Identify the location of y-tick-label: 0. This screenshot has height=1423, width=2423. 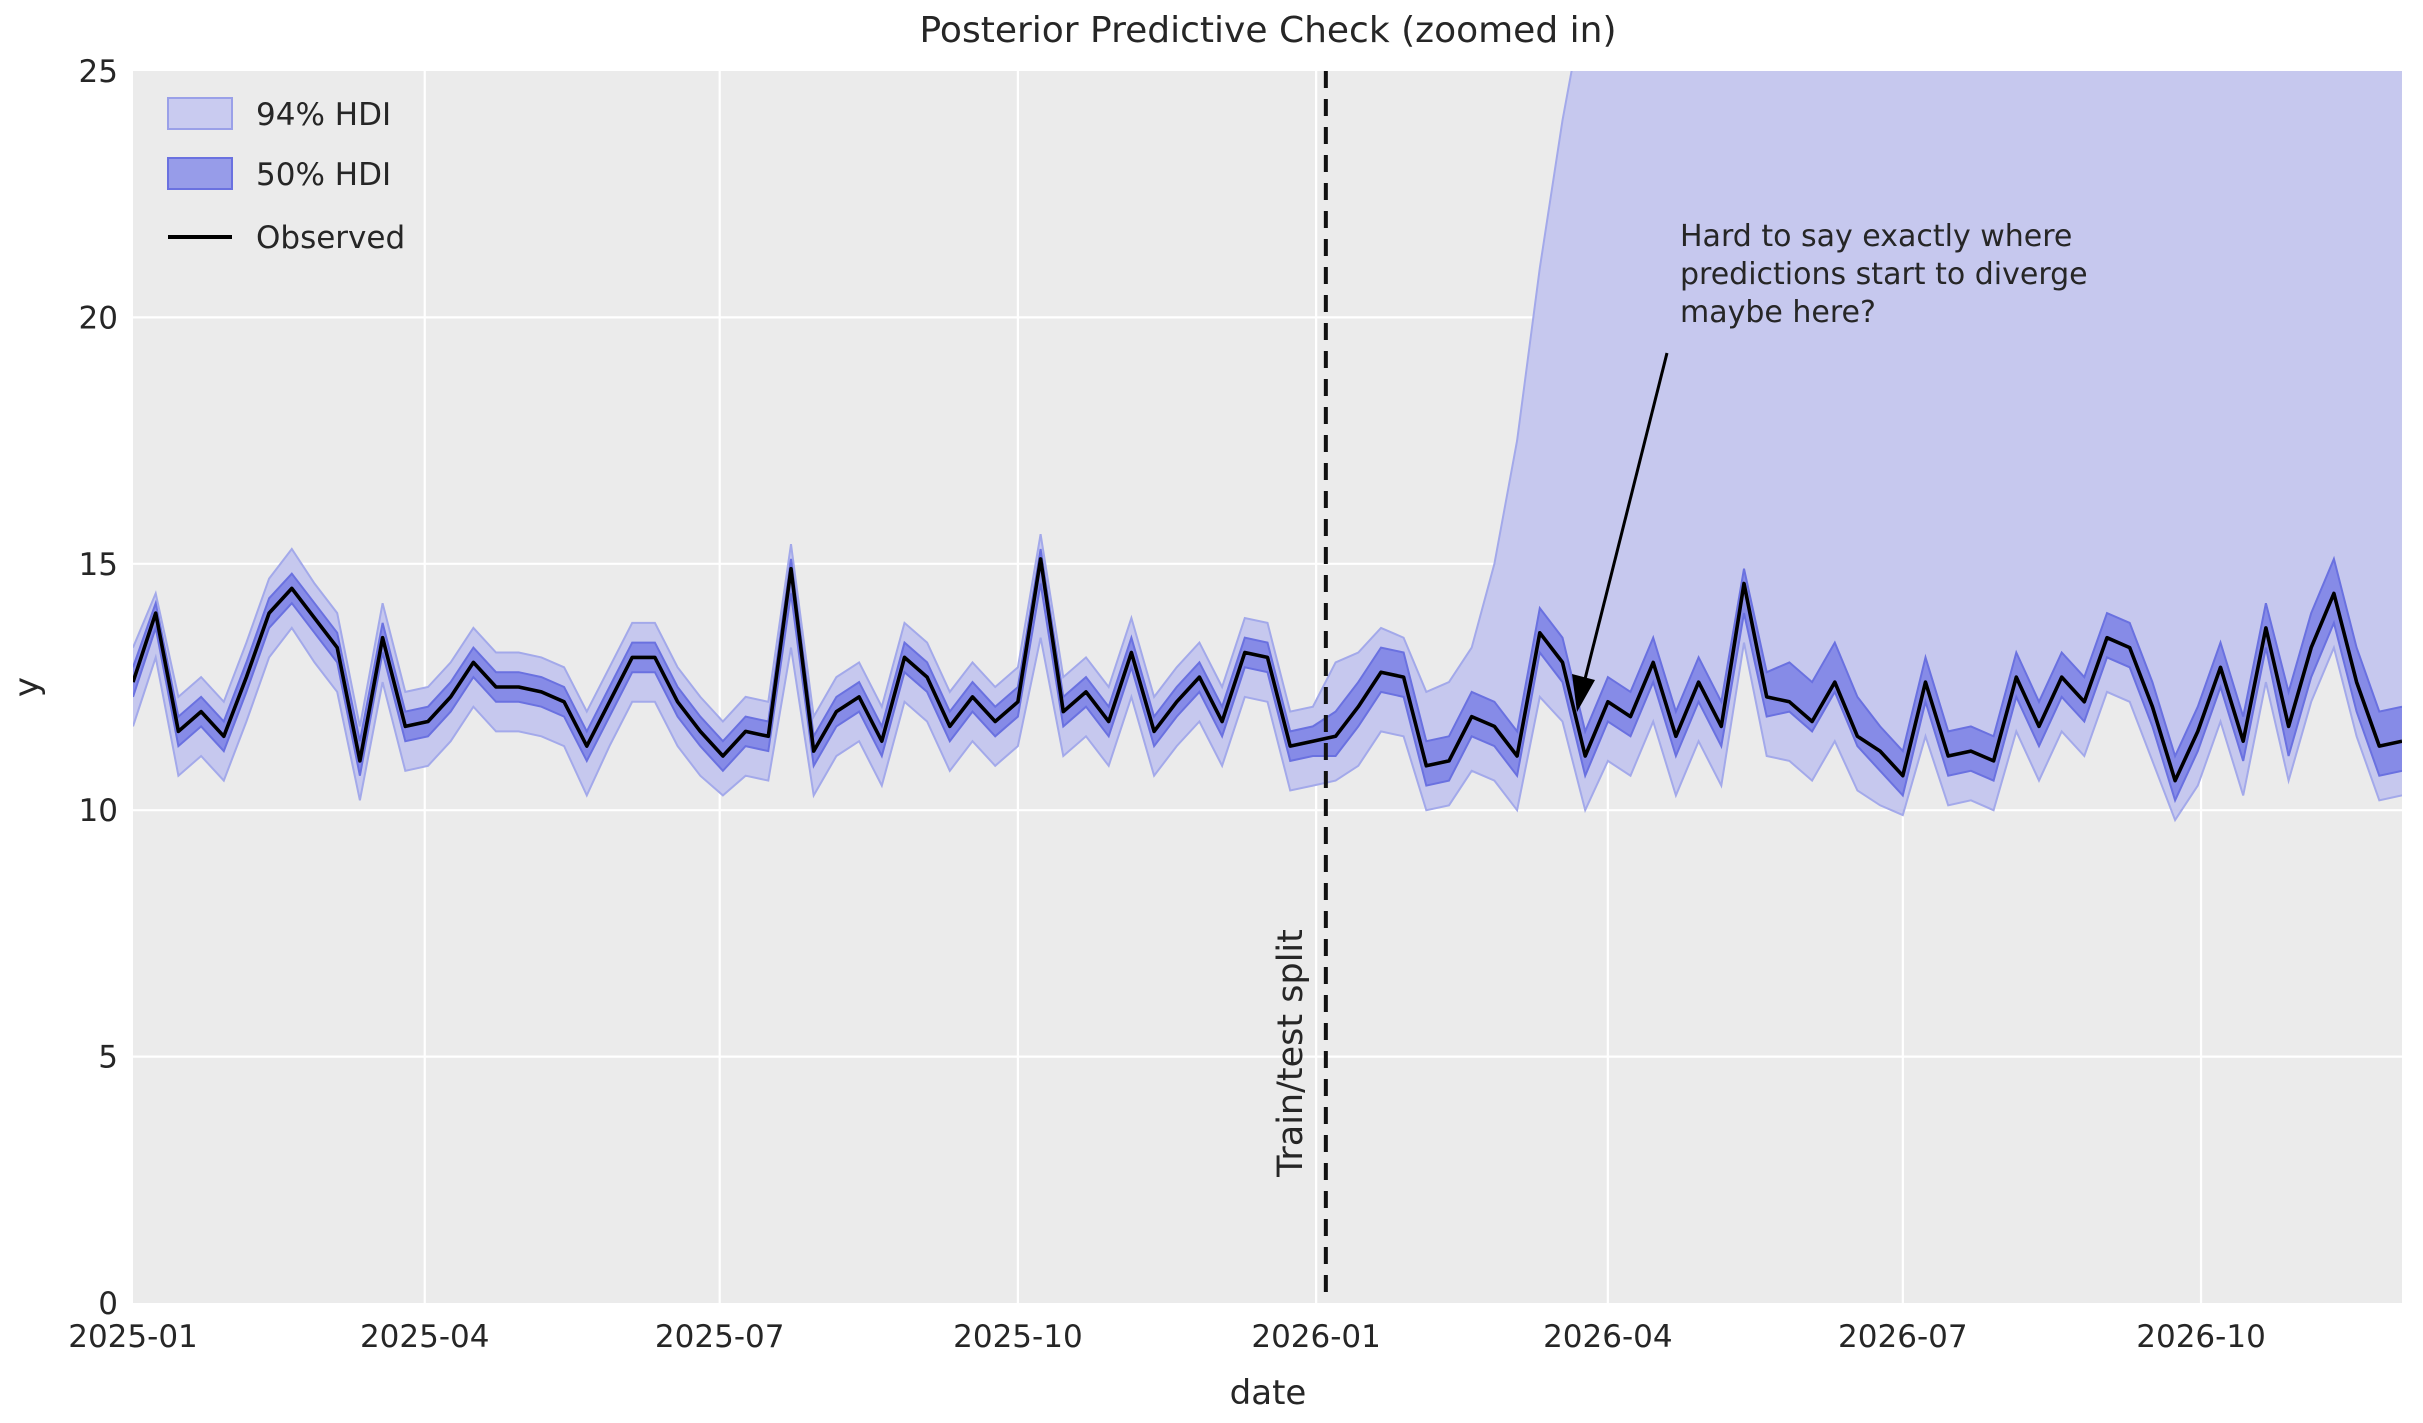
(108, 1304).